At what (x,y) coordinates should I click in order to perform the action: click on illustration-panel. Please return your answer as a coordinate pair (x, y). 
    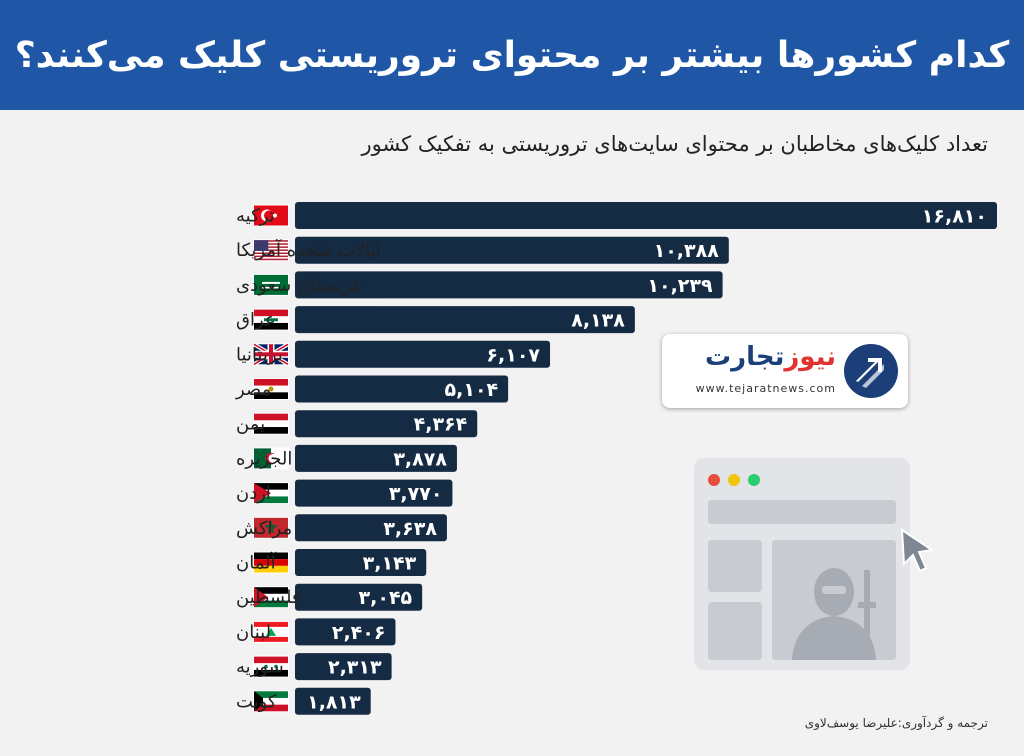
    Looking at the image, I should click on (834, 600).